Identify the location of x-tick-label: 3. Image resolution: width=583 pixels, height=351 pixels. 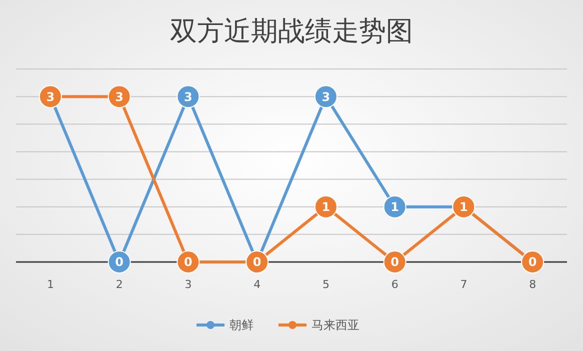
(188, 284).